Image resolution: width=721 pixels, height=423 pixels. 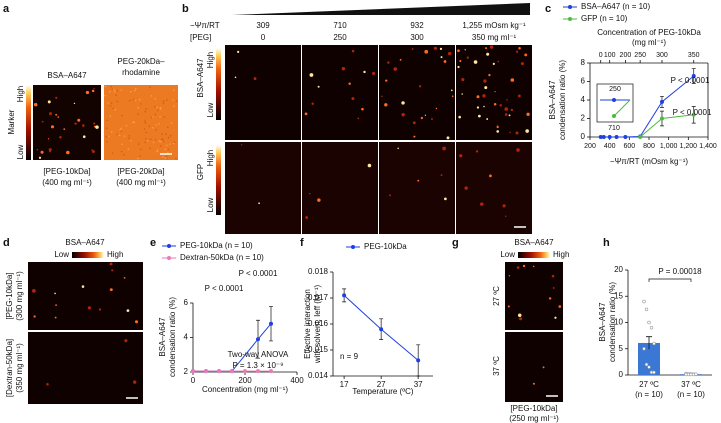 What do you see at coordinates (618, 322) in the screenshot?
I see `y-tick-label: 10` at bounding box center [618, 322].